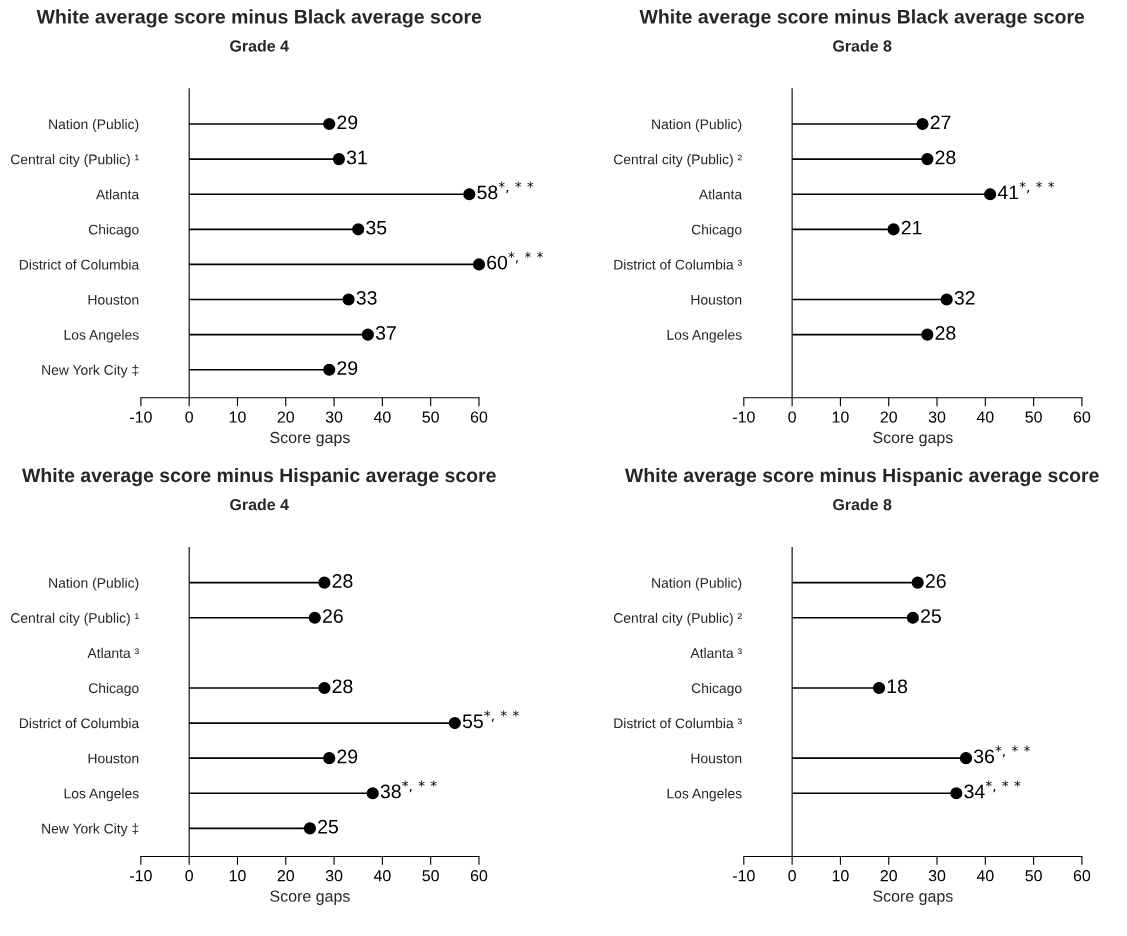 The width and height of the screenshot is (1127, 936). What do you see at coordinates (992, 789) in the screenshot?
I see `data-label: 34$^{*,**}$` at bounding box center [992, 789].